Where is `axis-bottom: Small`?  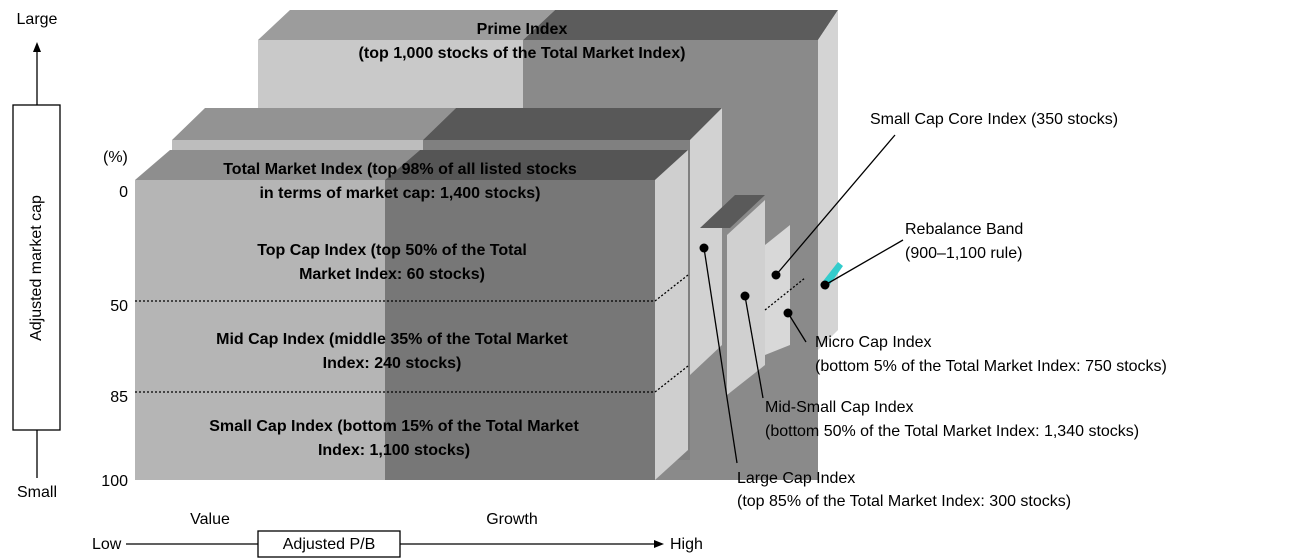 axis-bottom: Small is located at coordinates (37, 492).